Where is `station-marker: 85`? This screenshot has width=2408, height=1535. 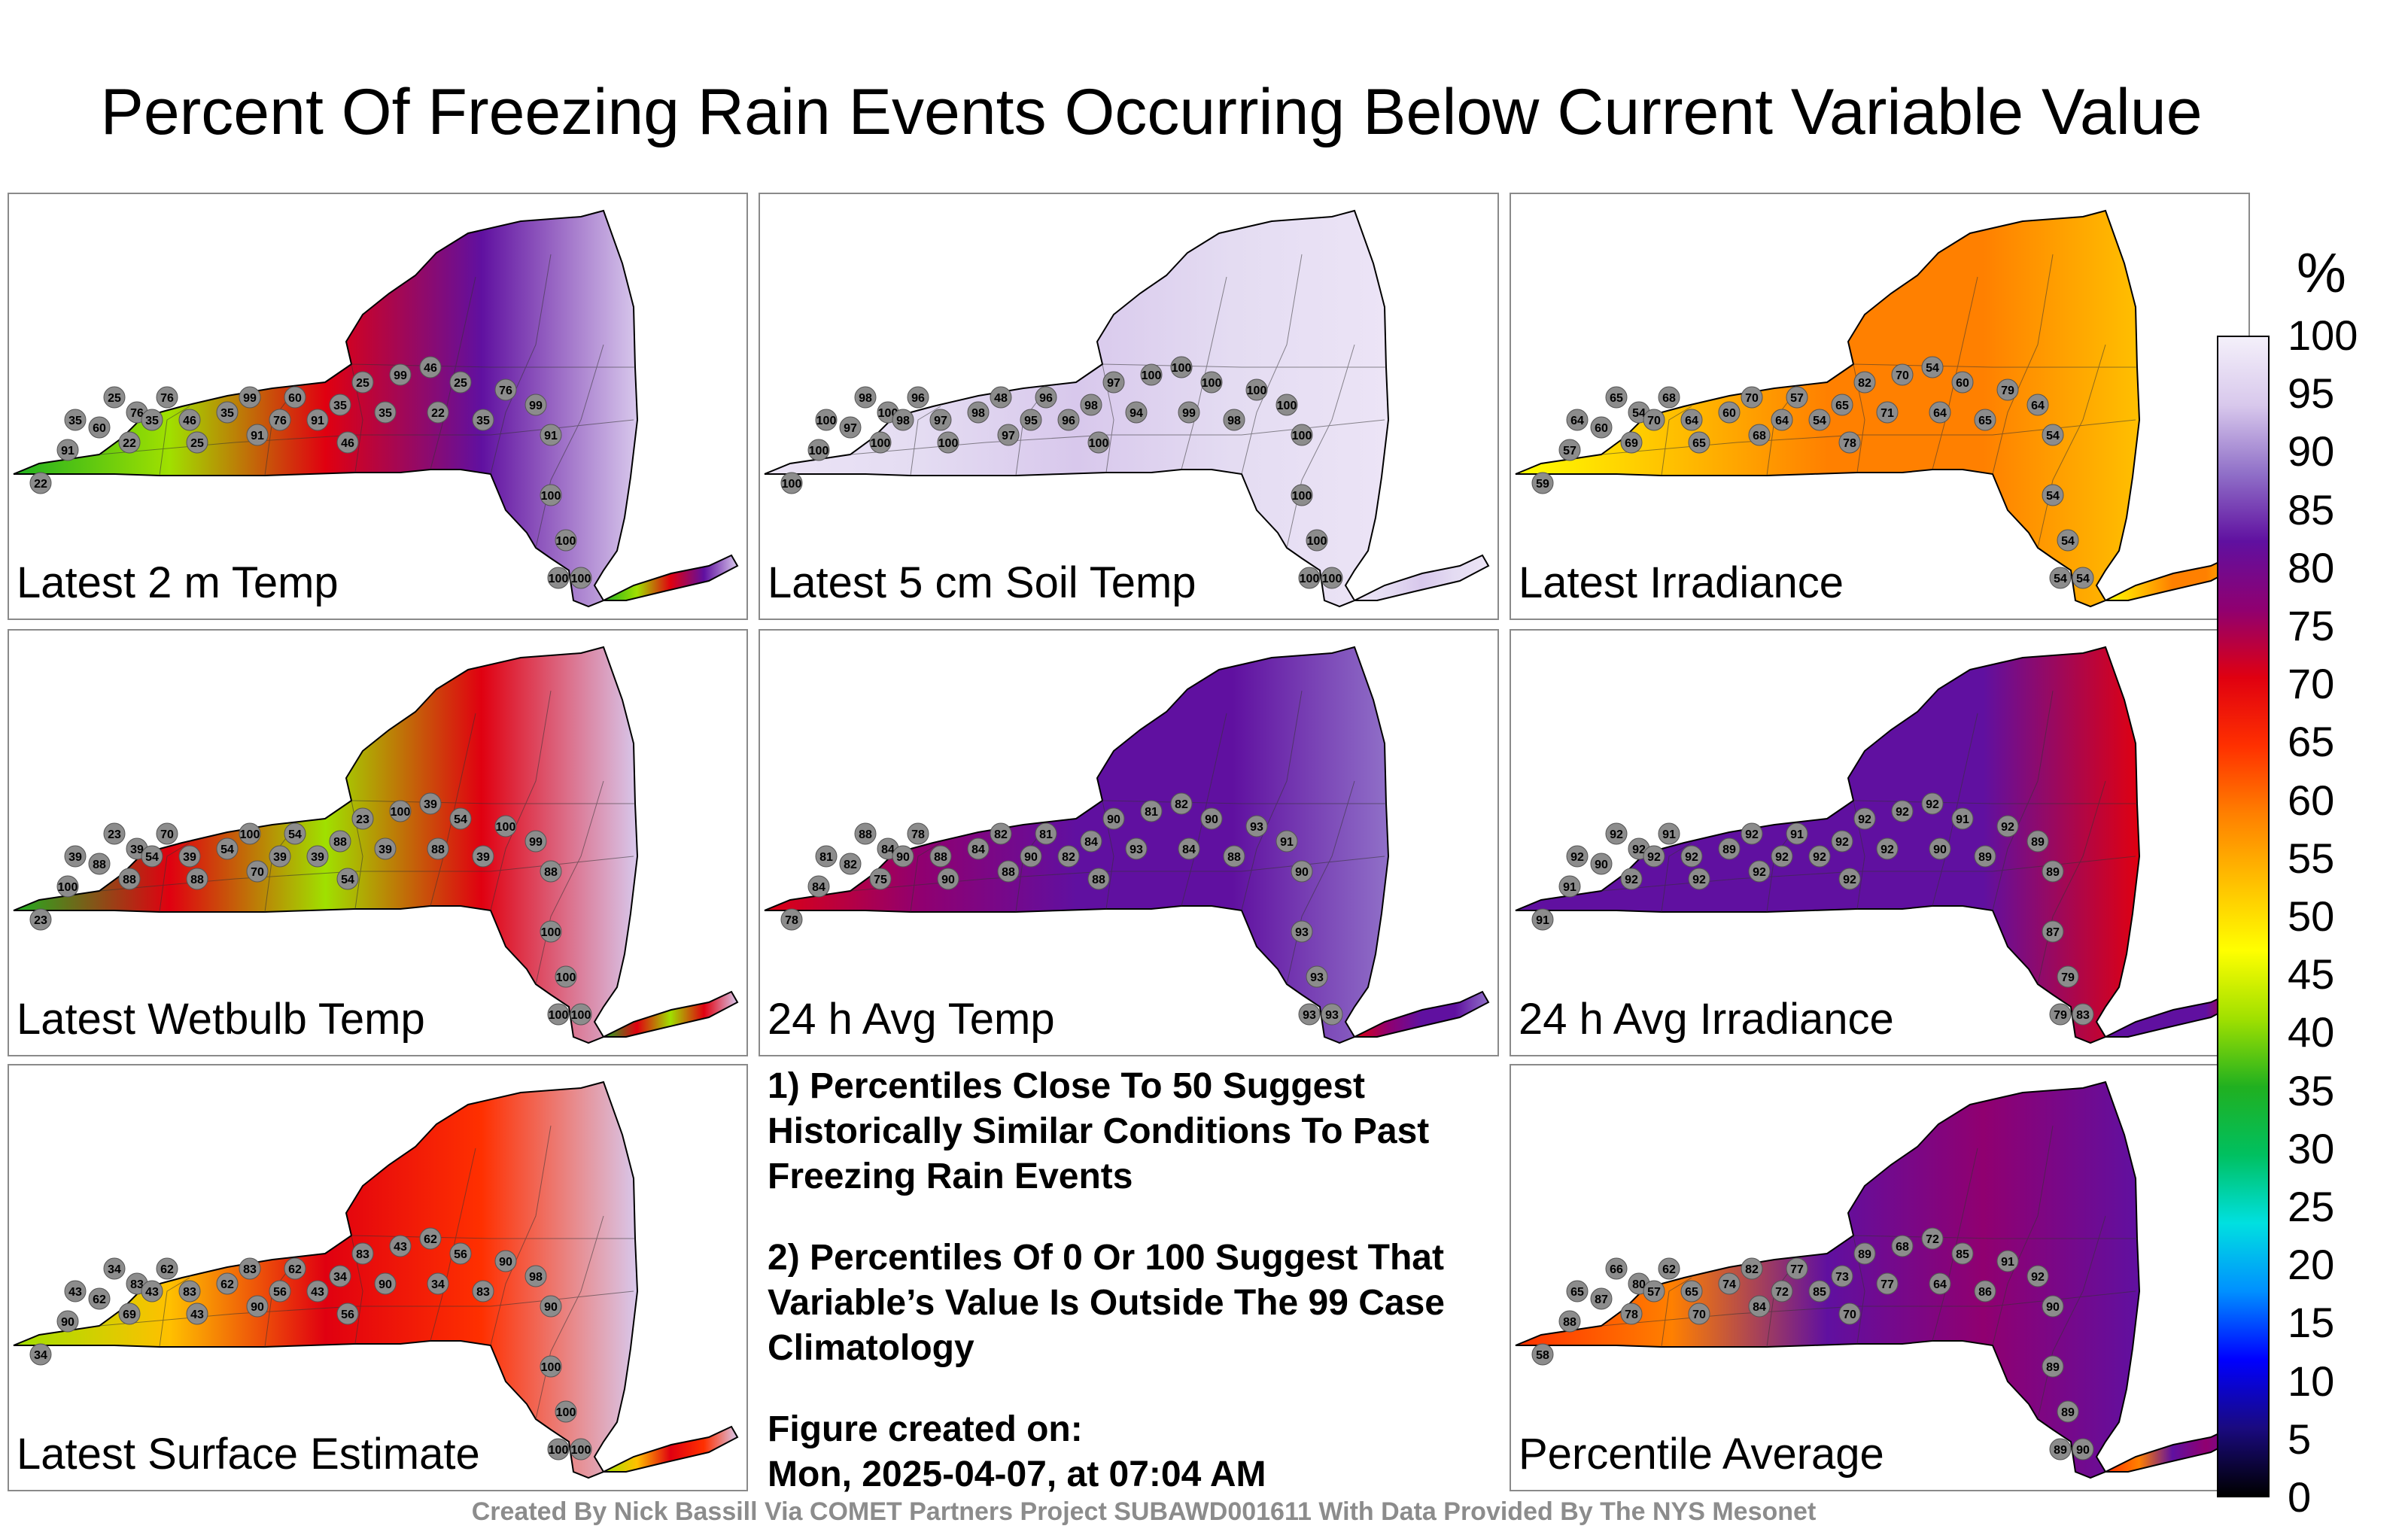
station-marker: 85 is located at coordinates (1962, 1253).